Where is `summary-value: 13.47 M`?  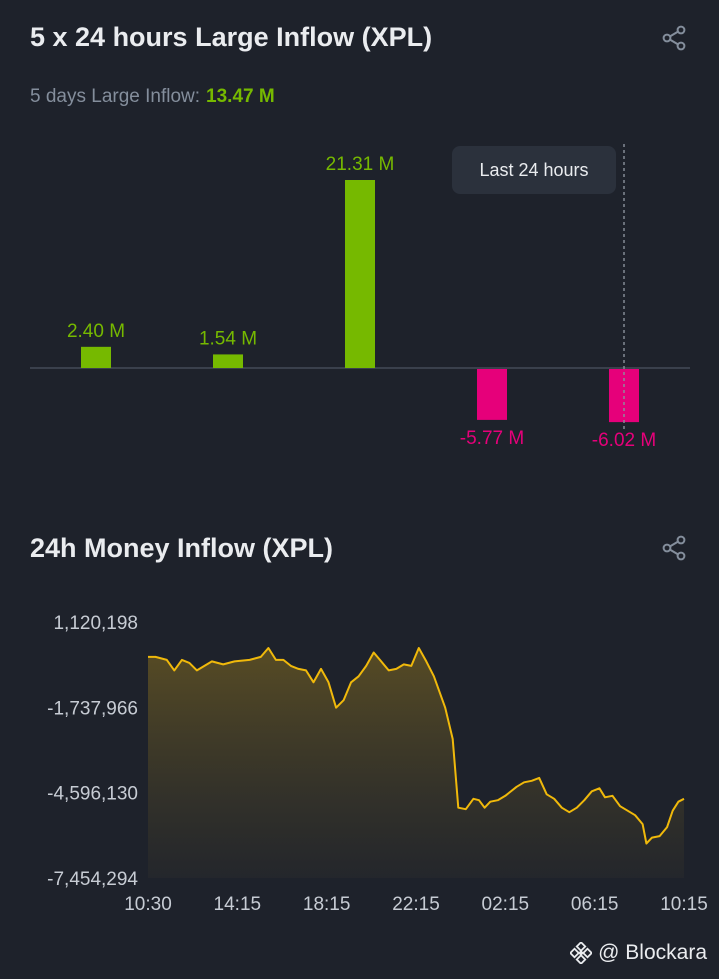 summary-value: 13.47 M is located at coordinates (240, 96).